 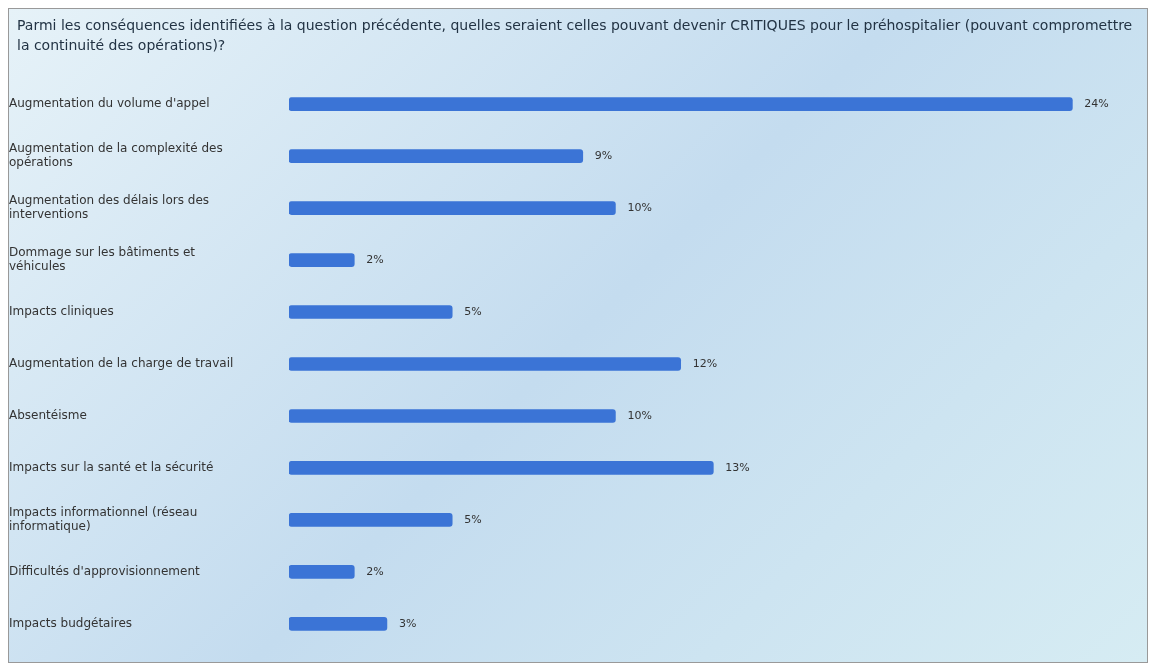 I want to click on y-tick-label: Impacts informationnel (réseau informatique), so click(x=103, y=519).